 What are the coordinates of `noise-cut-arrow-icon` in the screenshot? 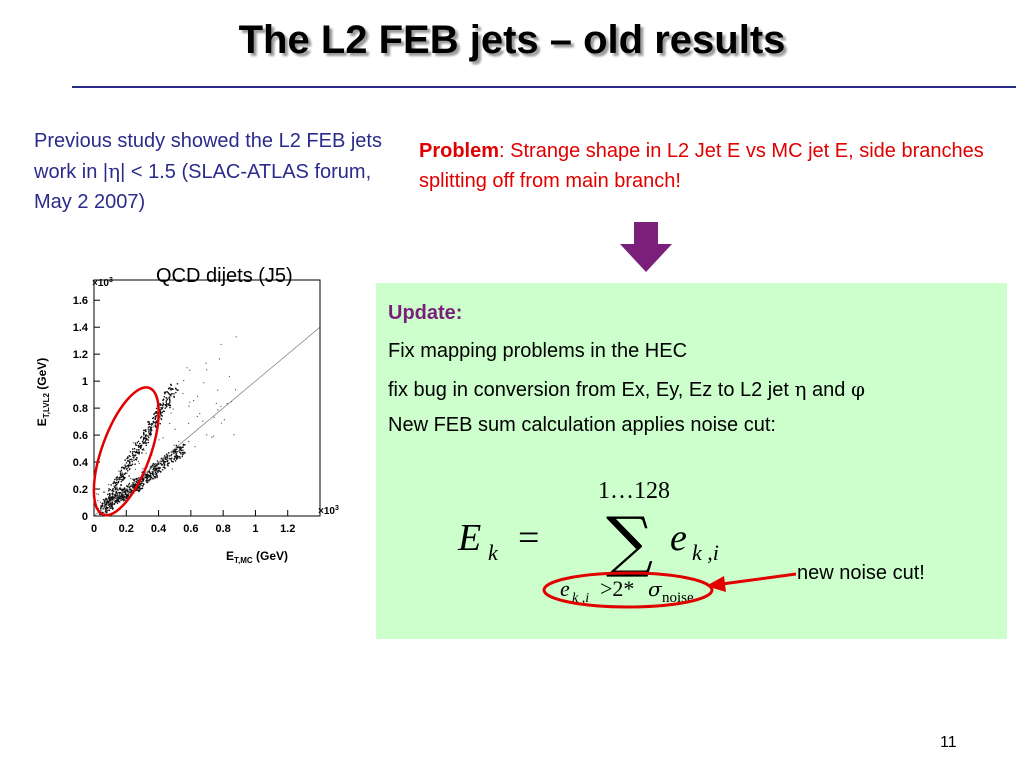 It's located at (751, 582).